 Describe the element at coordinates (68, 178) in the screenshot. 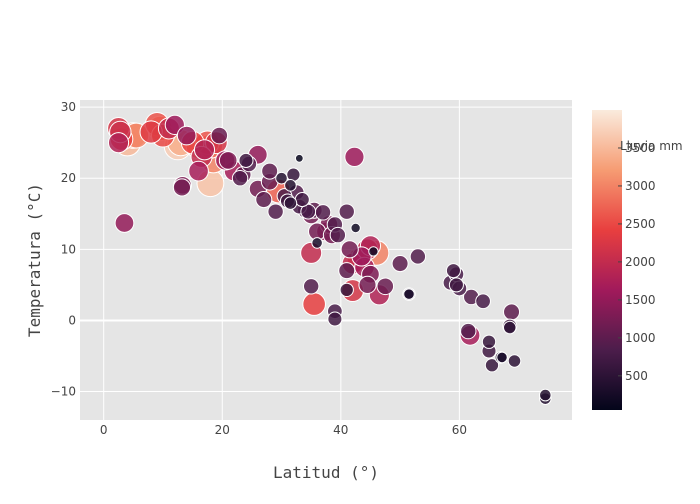

I see `y-tick-label: 20` at that location.